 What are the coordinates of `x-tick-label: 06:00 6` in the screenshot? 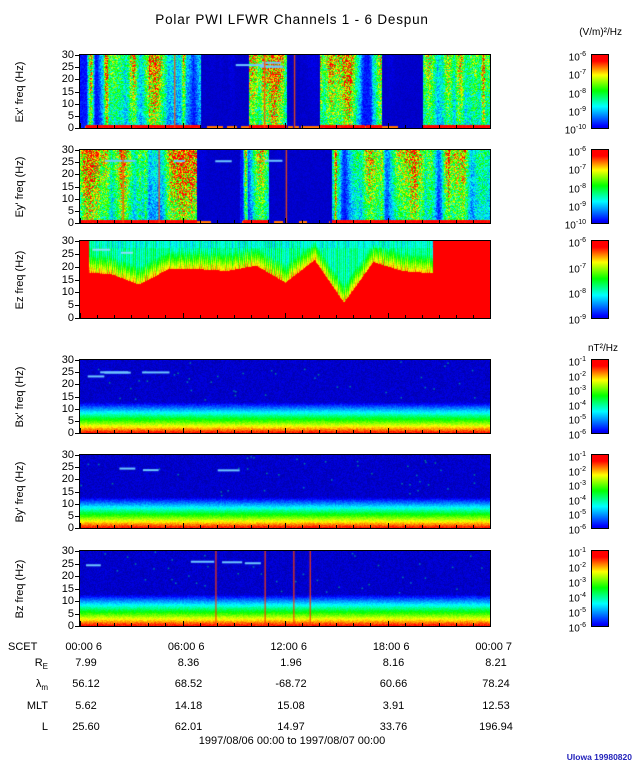 It's located at (186, 647).